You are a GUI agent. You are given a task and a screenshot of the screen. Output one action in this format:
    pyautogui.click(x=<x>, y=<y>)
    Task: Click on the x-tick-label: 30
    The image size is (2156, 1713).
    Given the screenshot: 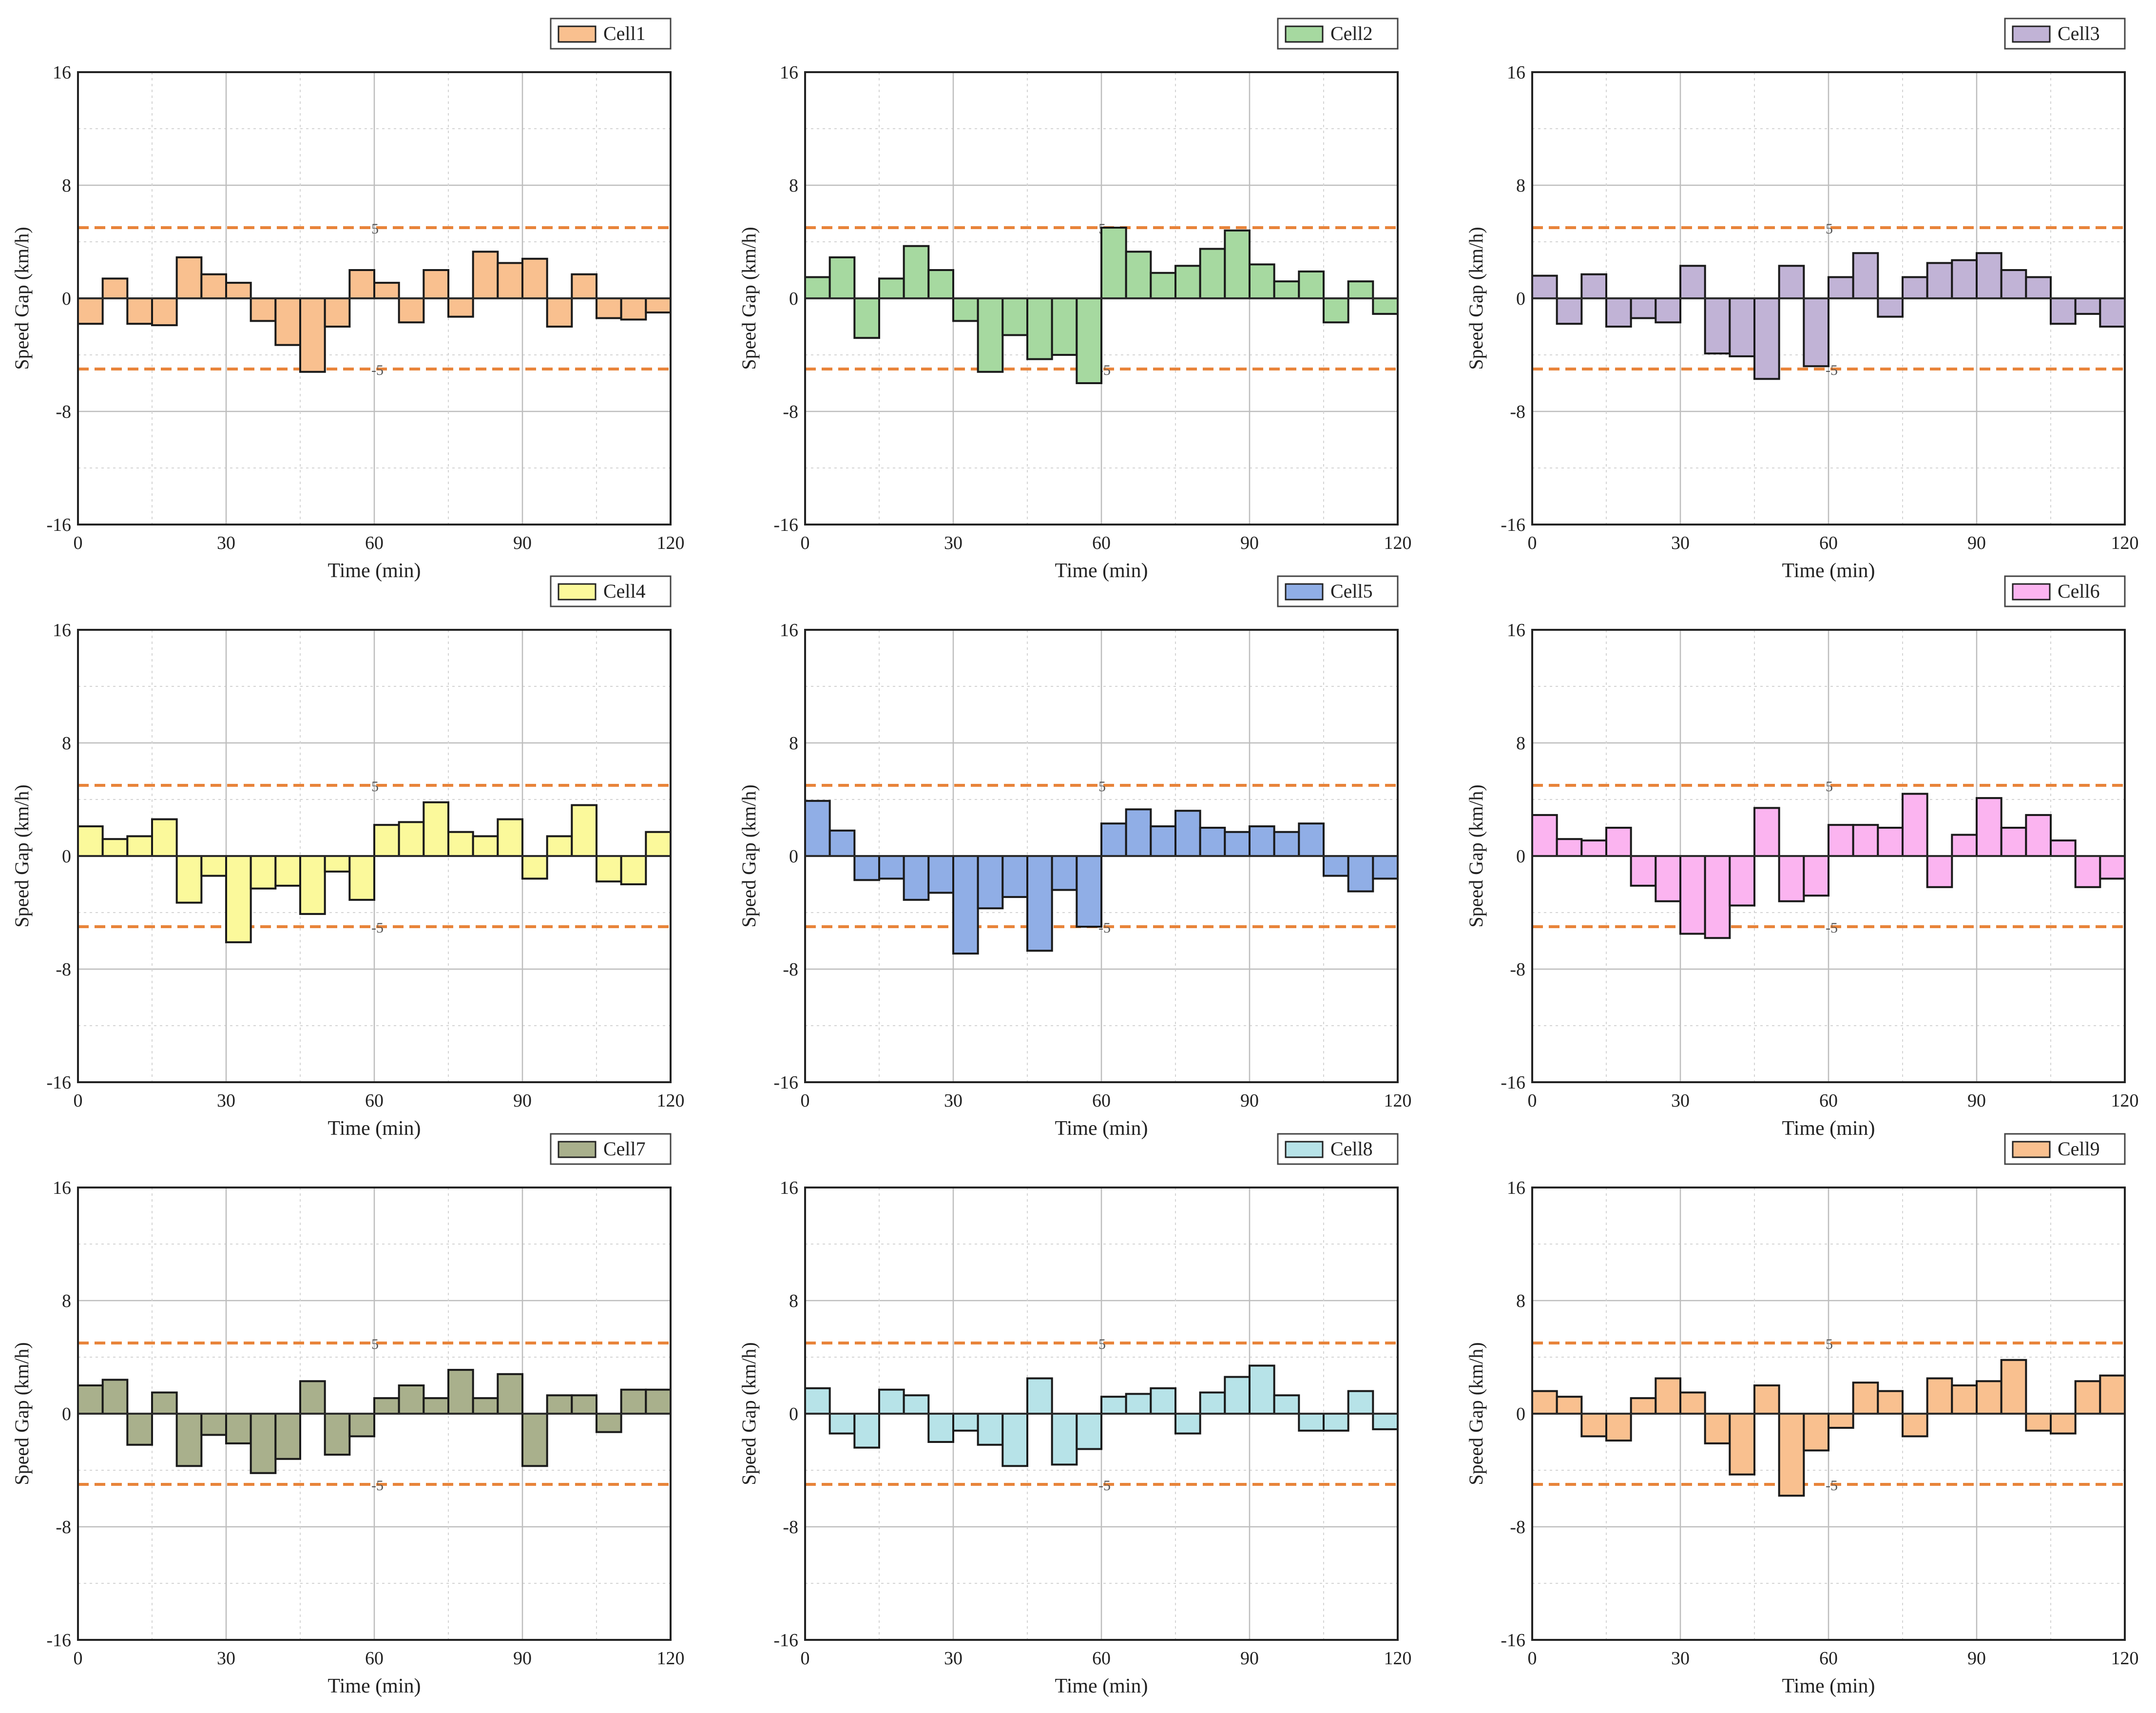 What is the action you would take?
    pyautogui.click(x=226, y=1658)
    